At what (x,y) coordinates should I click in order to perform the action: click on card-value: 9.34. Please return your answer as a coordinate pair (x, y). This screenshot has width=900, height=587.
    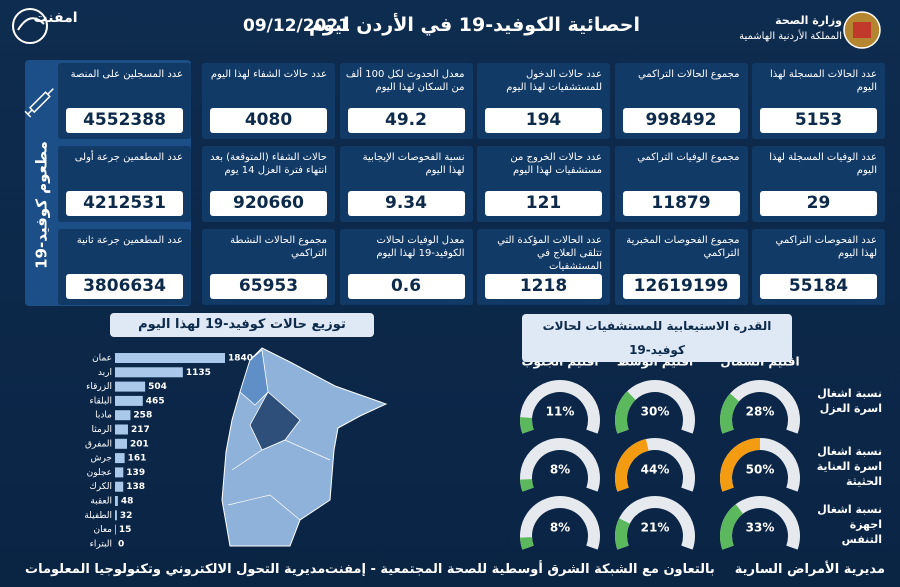
    Looking at the image, I should click on (406, 203).